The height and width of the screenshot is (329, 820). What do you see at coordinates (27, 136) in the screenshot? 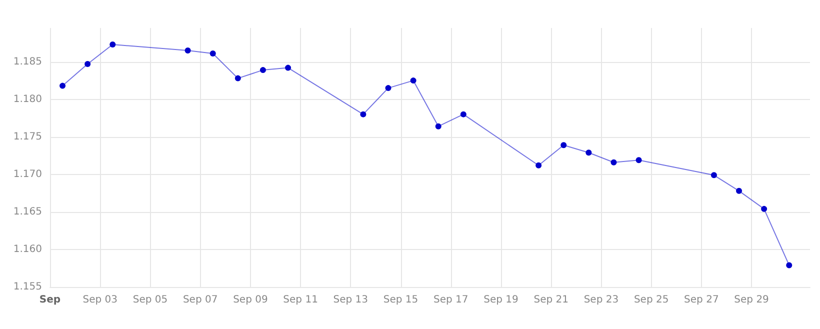
I see `y-tick-label: 1.175` at bounding box center [27, 136].